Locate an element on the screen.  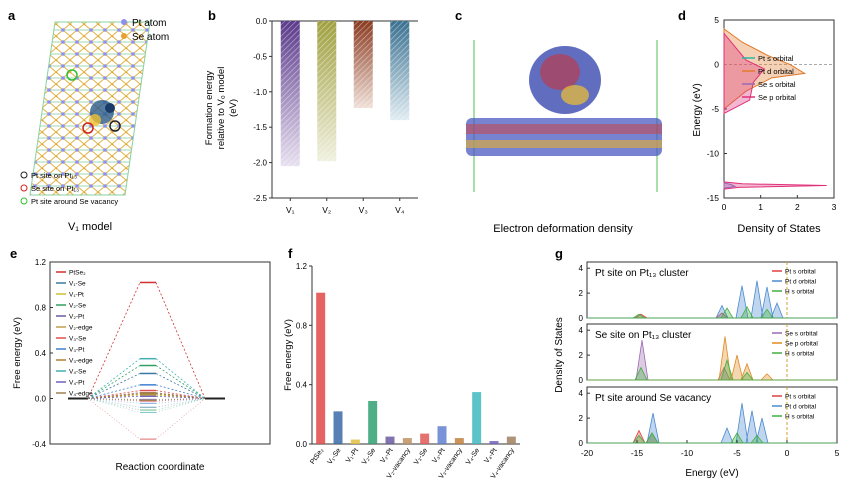
panel-g-subplot-title: Pt site around Se vacancy is located at coordinates (653, 398).